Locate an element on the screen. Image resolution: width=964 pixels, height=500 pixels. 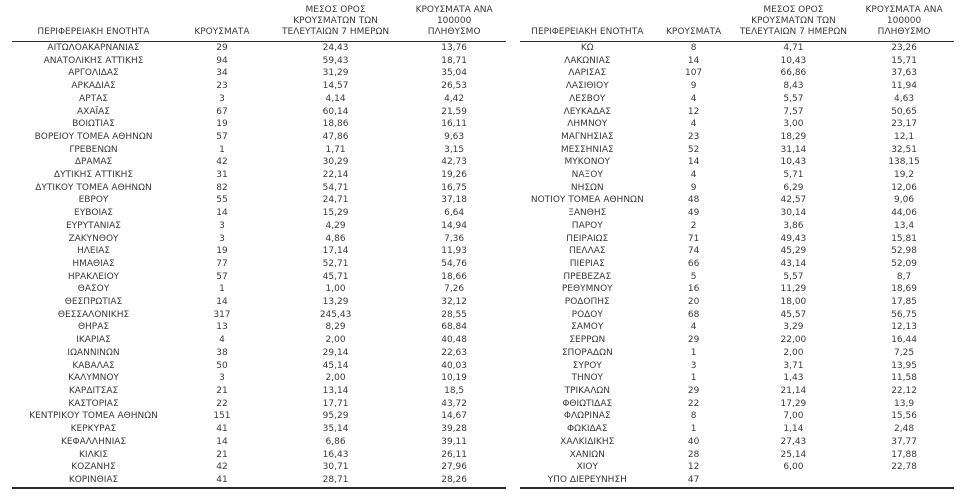
per100k-cell: 18,71 is located at coordinates (454, 60).